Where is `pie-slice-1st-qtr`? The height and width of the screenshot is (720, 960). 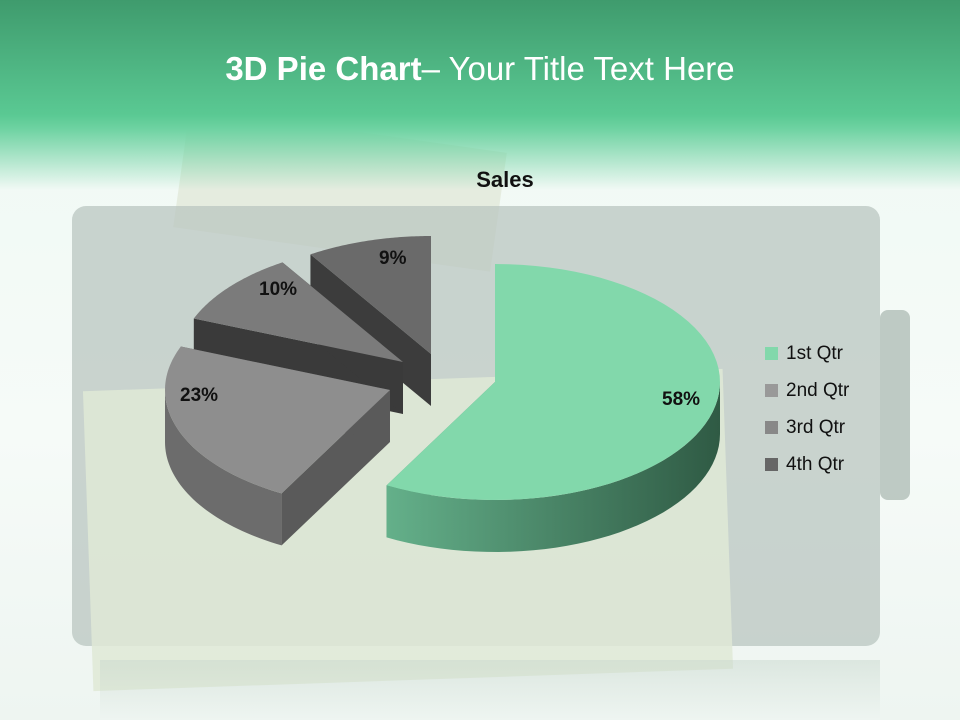
pie-slice-1st-qtr is located at coordinates (553, 408).